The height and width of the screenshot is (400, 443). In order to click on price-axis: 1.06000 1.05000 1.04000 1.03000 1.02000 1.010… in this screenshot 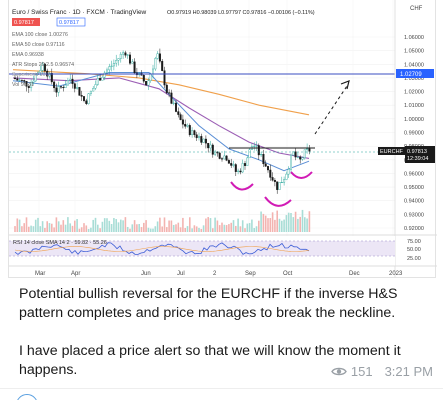, I will do `click(409, 139)`.